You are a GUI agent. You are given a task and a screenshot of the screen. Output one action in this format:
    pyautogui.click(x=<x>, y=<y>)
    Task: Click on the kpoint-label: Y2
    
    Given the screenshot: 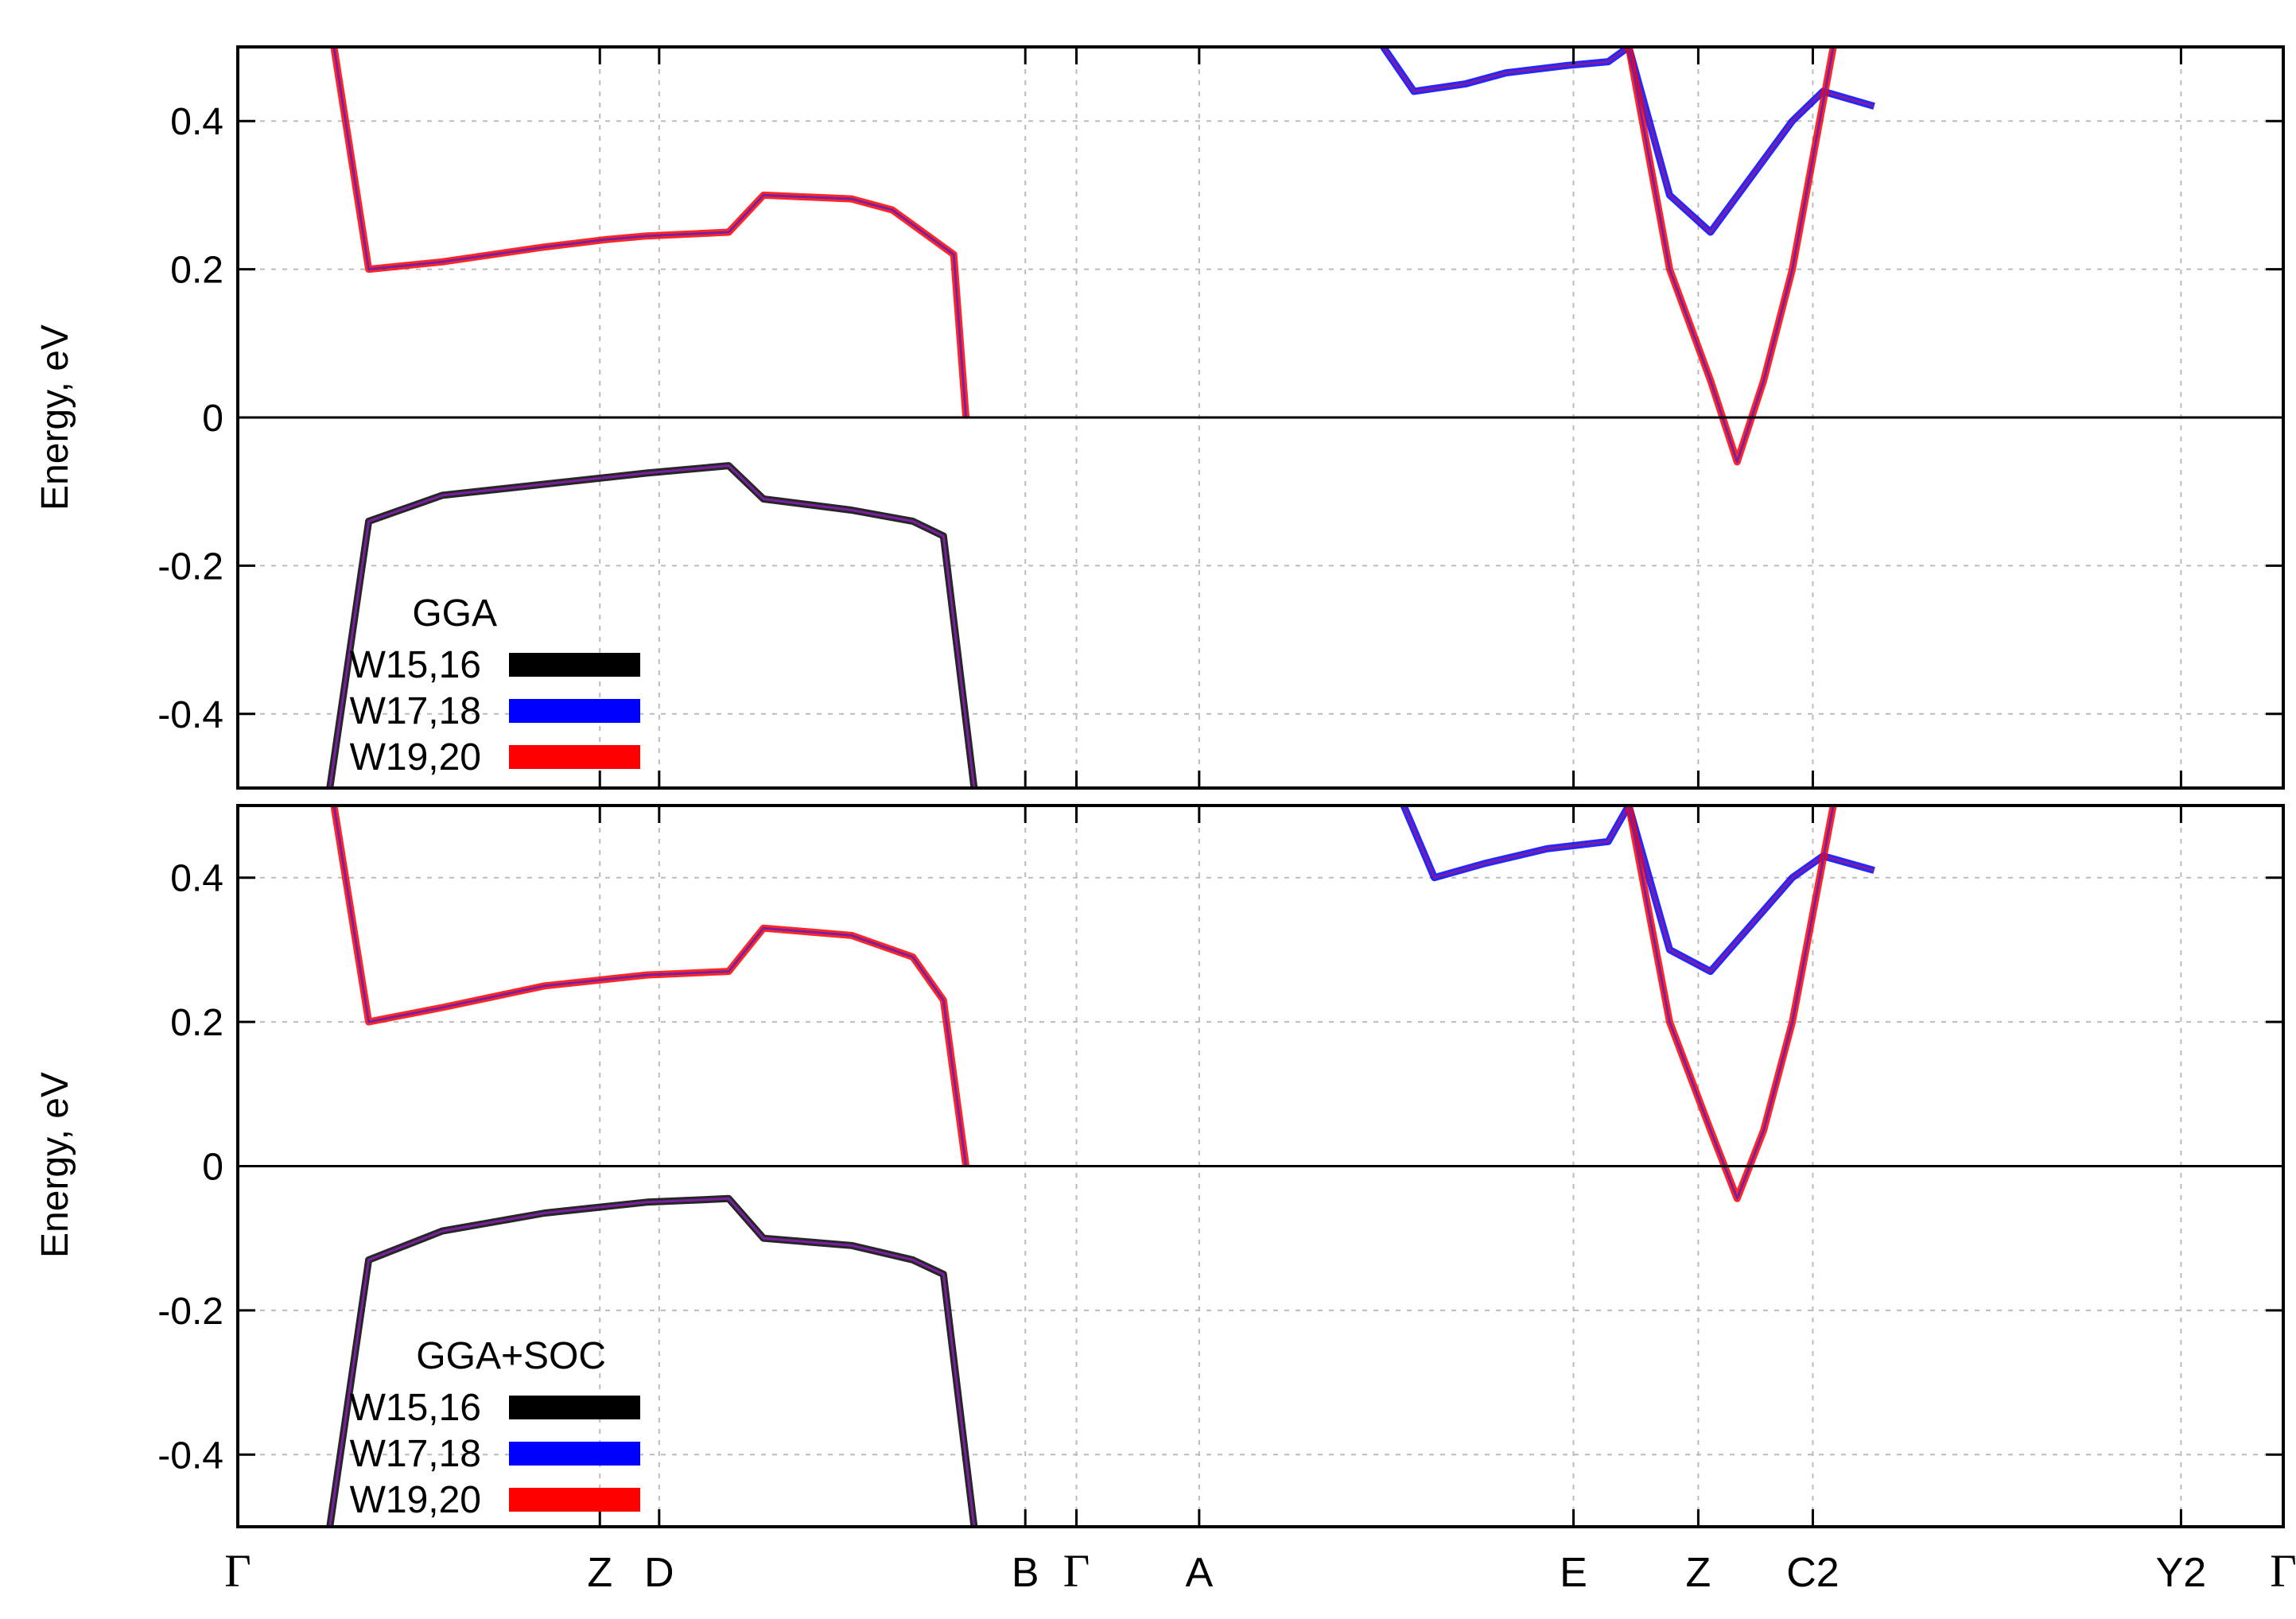 What is the action you would take?
    pyautogui.click(x=2181, y=1573)
    